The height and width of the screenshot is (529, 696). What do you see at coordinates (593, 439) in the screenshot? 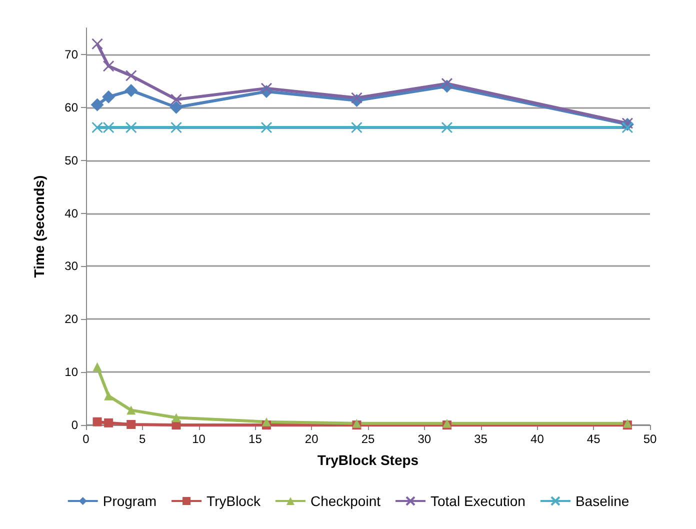
I see `x-tick-label: 45` at bounding box center [593, 439].